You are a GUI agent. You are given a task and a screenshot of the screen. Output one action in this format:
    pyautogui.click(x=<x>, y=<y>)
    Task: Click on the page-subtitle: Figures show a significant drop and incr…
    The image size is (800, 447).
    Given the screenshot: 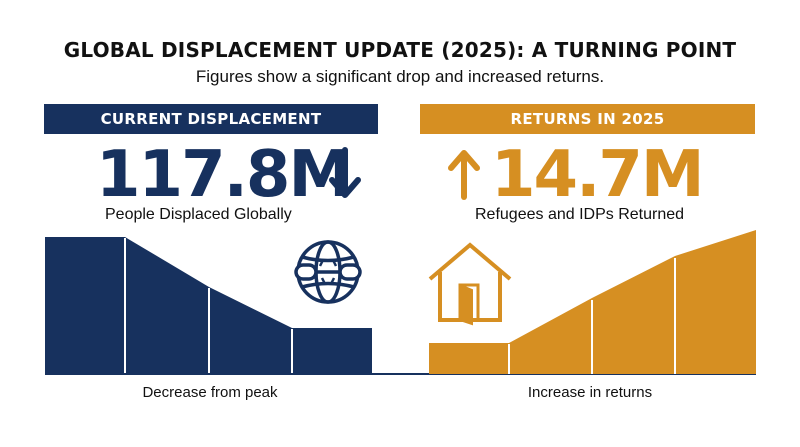 What is the action you would take?
    pyautogui.click(x=400, y=76)
    